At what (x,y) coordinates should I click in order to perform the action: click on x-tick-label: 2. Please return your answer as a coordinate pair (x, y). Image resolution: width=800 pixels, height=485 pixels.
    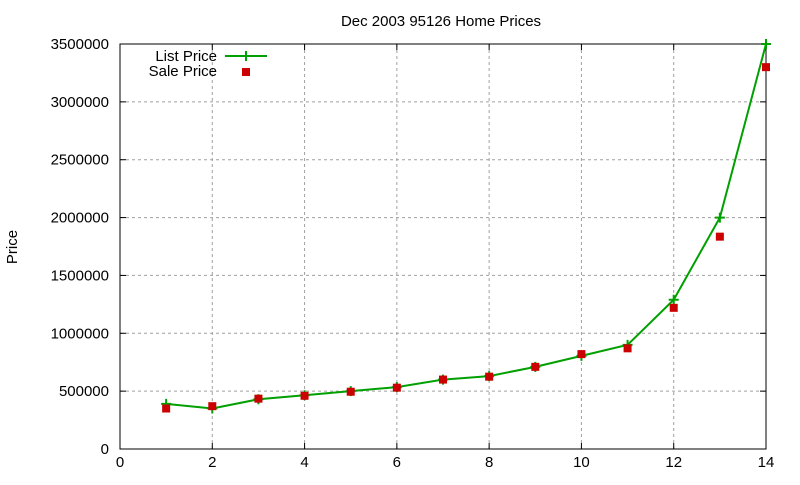
    Looking at the image, I should click on (212, 462).